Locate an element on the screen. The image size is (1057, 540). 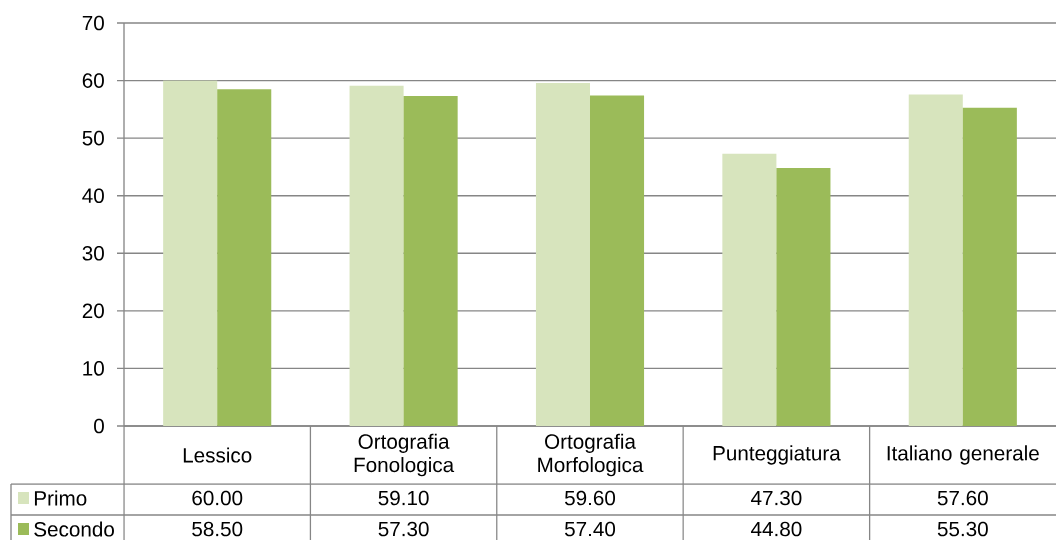
y-tick-label: 60 is located at coordinates (93, 80).